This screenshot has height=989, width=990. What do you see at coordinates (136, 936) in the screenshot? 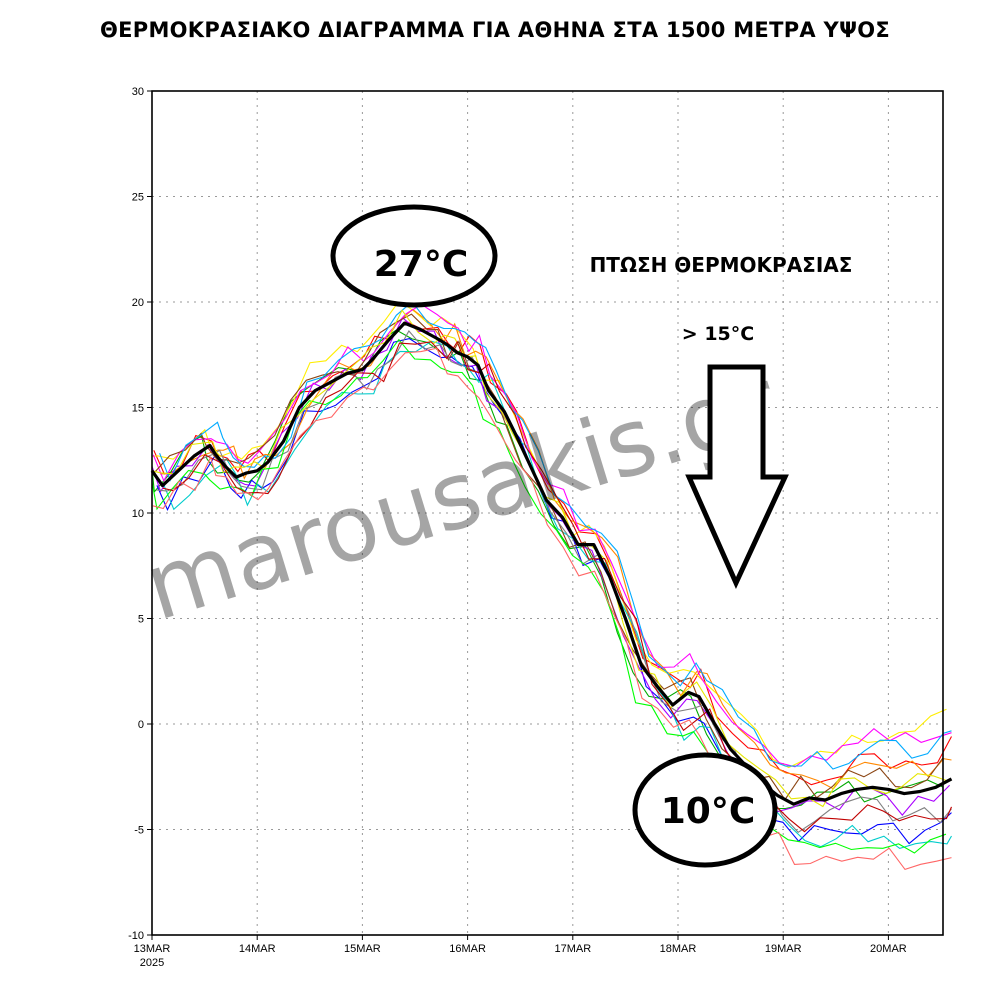
I see `y-tick-label: -10` at bounding box center [136, 936].